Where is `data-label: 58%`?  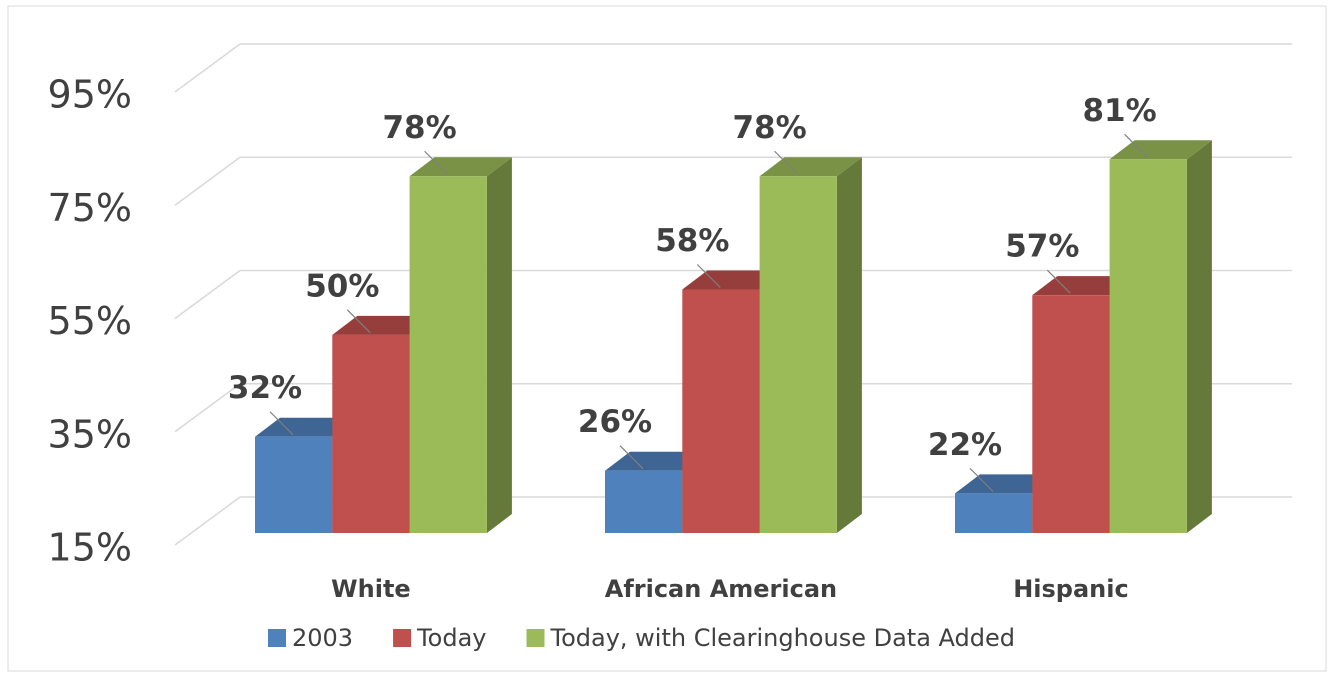
data-label: 58% is located at coordinates (692, 241).